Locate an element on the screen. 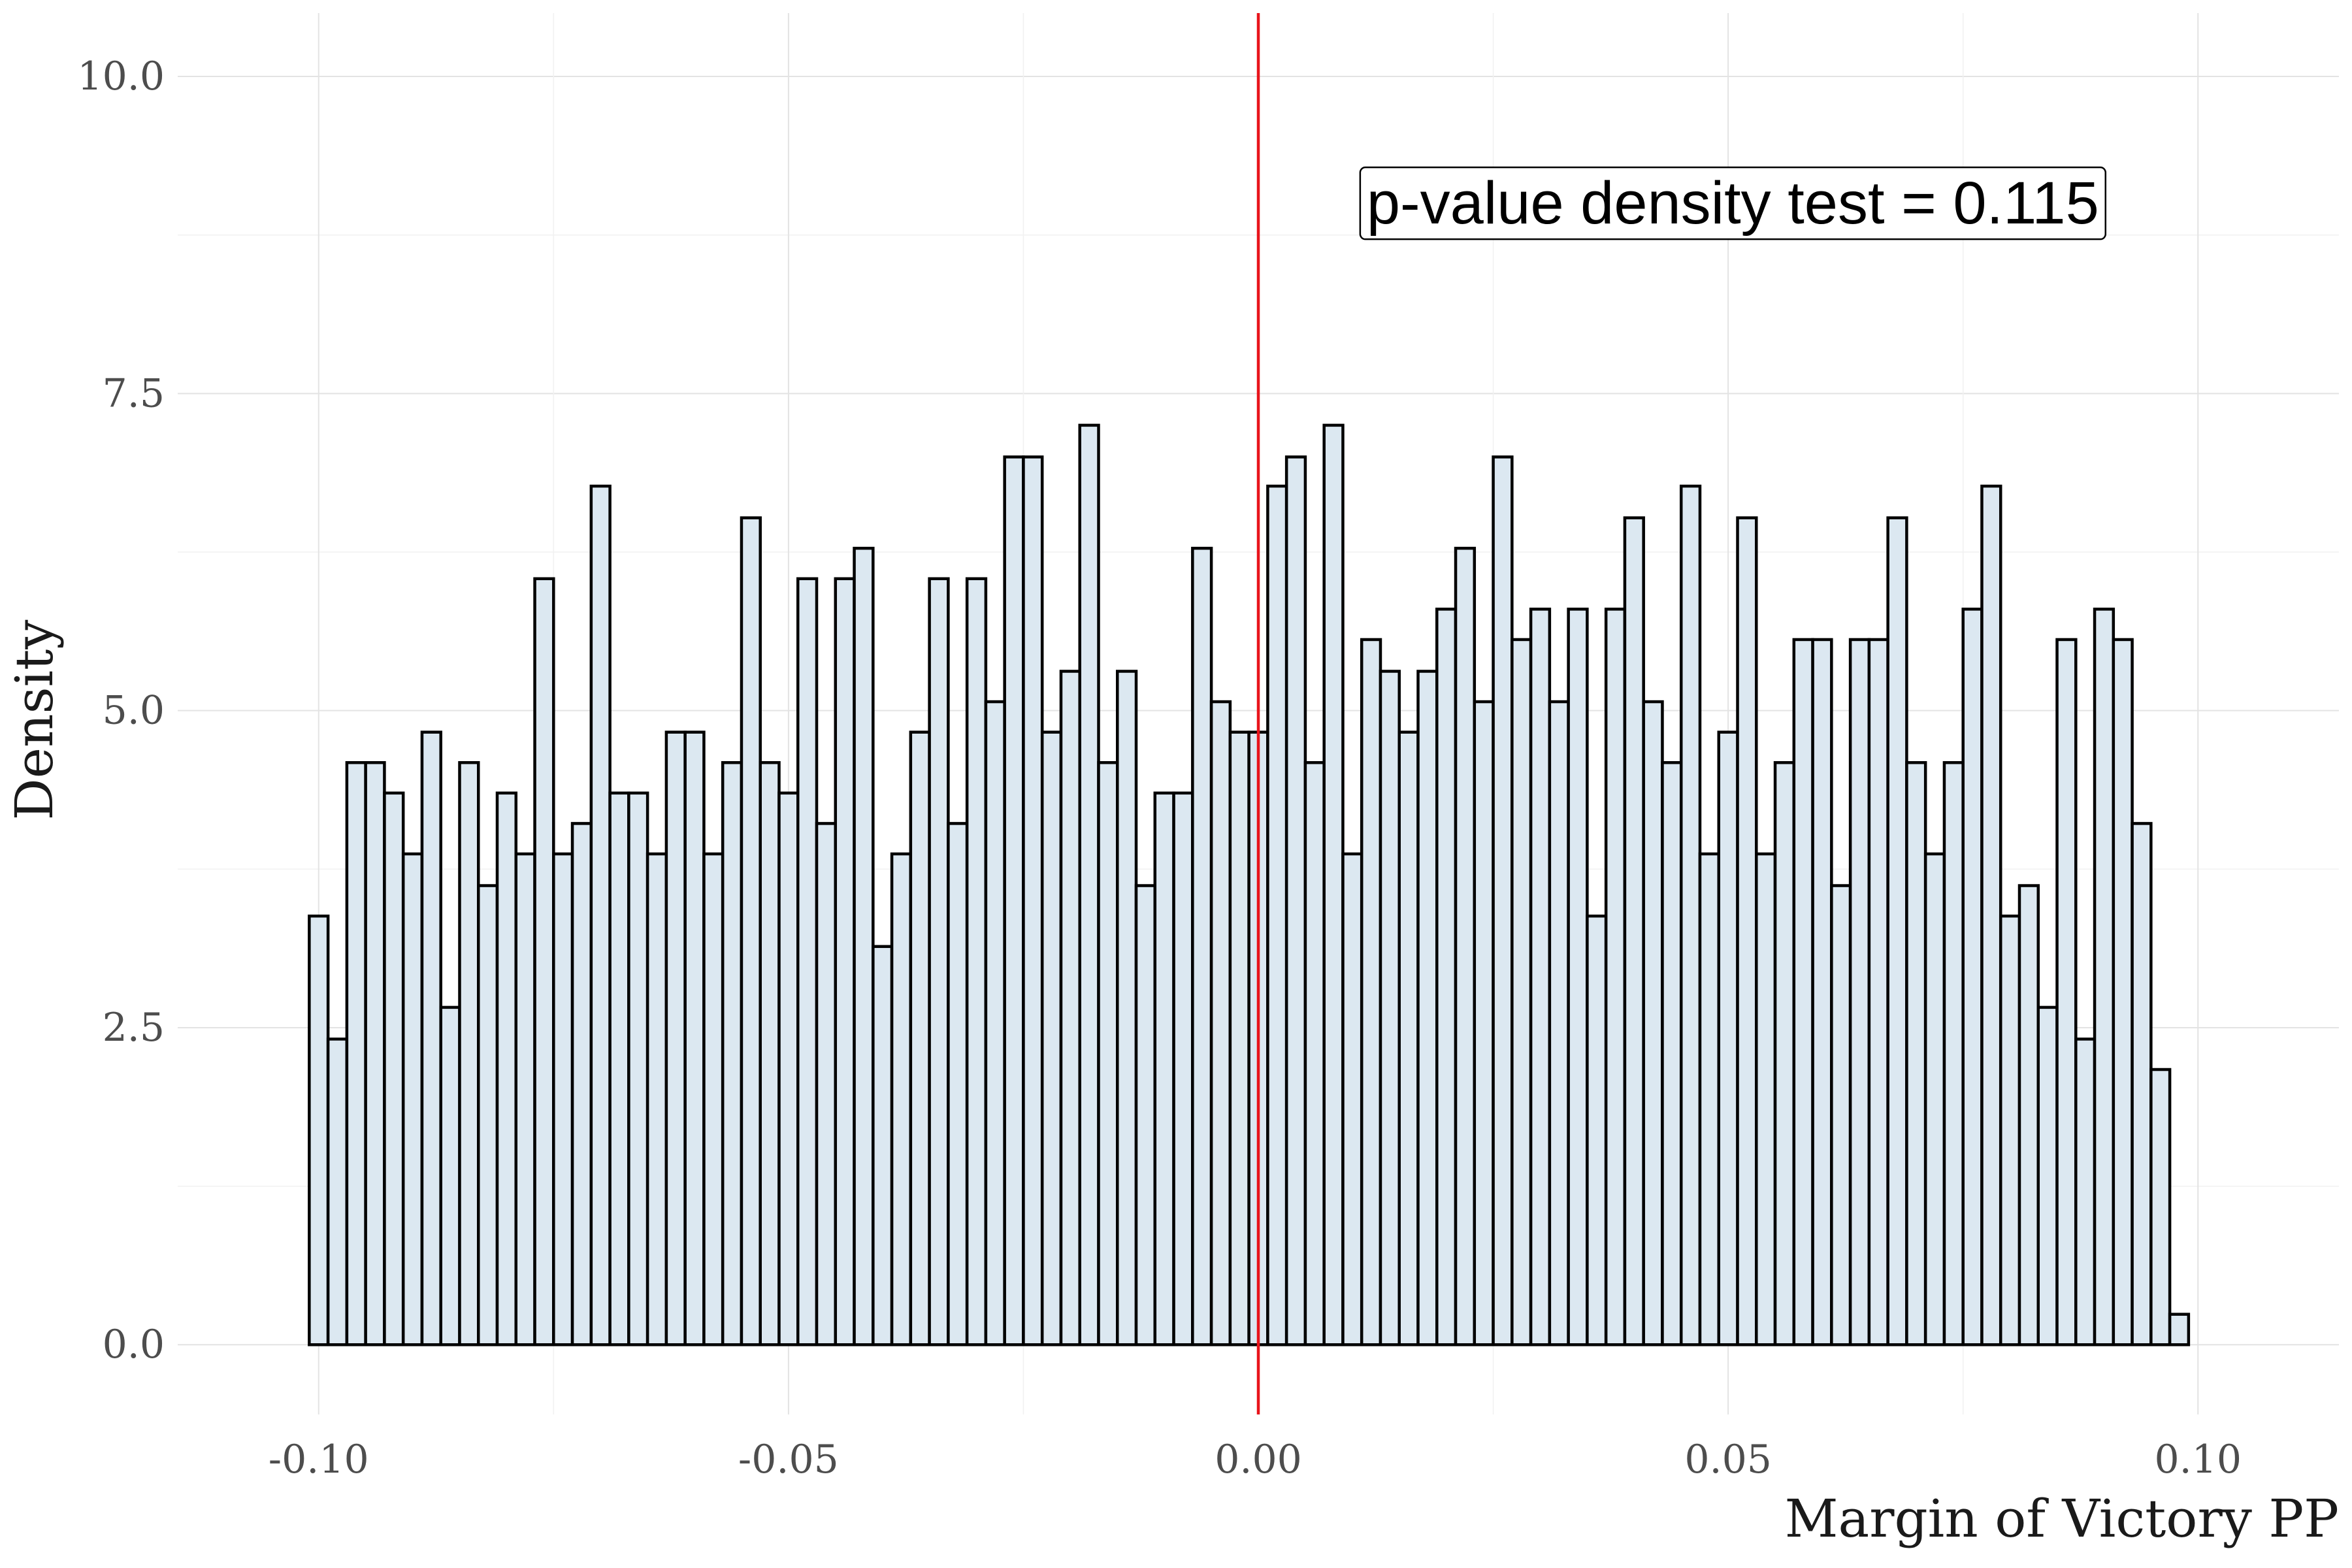 The image size is (2352, 1568). annotation-box is located at coordinates (1733, 203).